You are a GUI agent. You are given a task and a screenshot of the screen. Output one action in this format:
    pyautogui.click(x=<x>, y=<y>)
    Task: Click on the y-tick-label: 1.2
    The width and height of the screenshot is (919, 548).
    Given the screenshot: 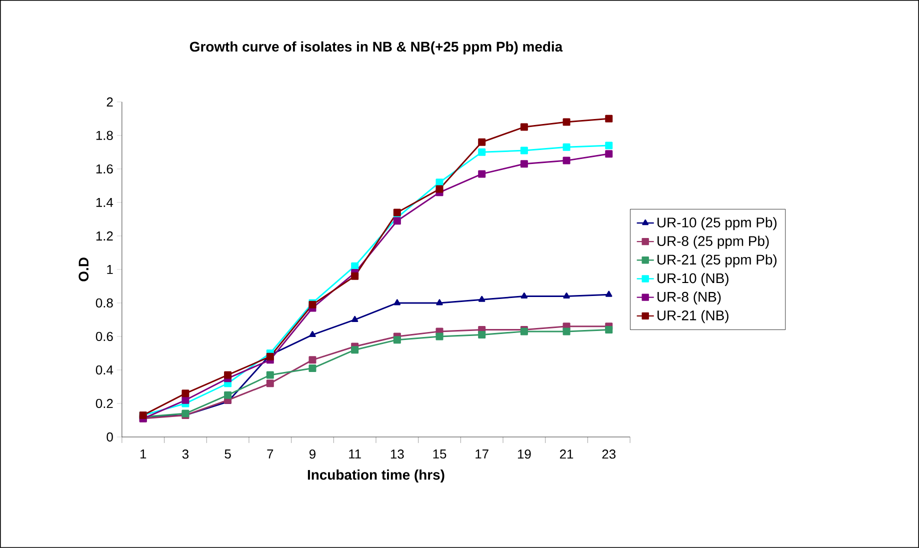 What is the action you would take?
    pyautogui.click(x=104, y=236)
    